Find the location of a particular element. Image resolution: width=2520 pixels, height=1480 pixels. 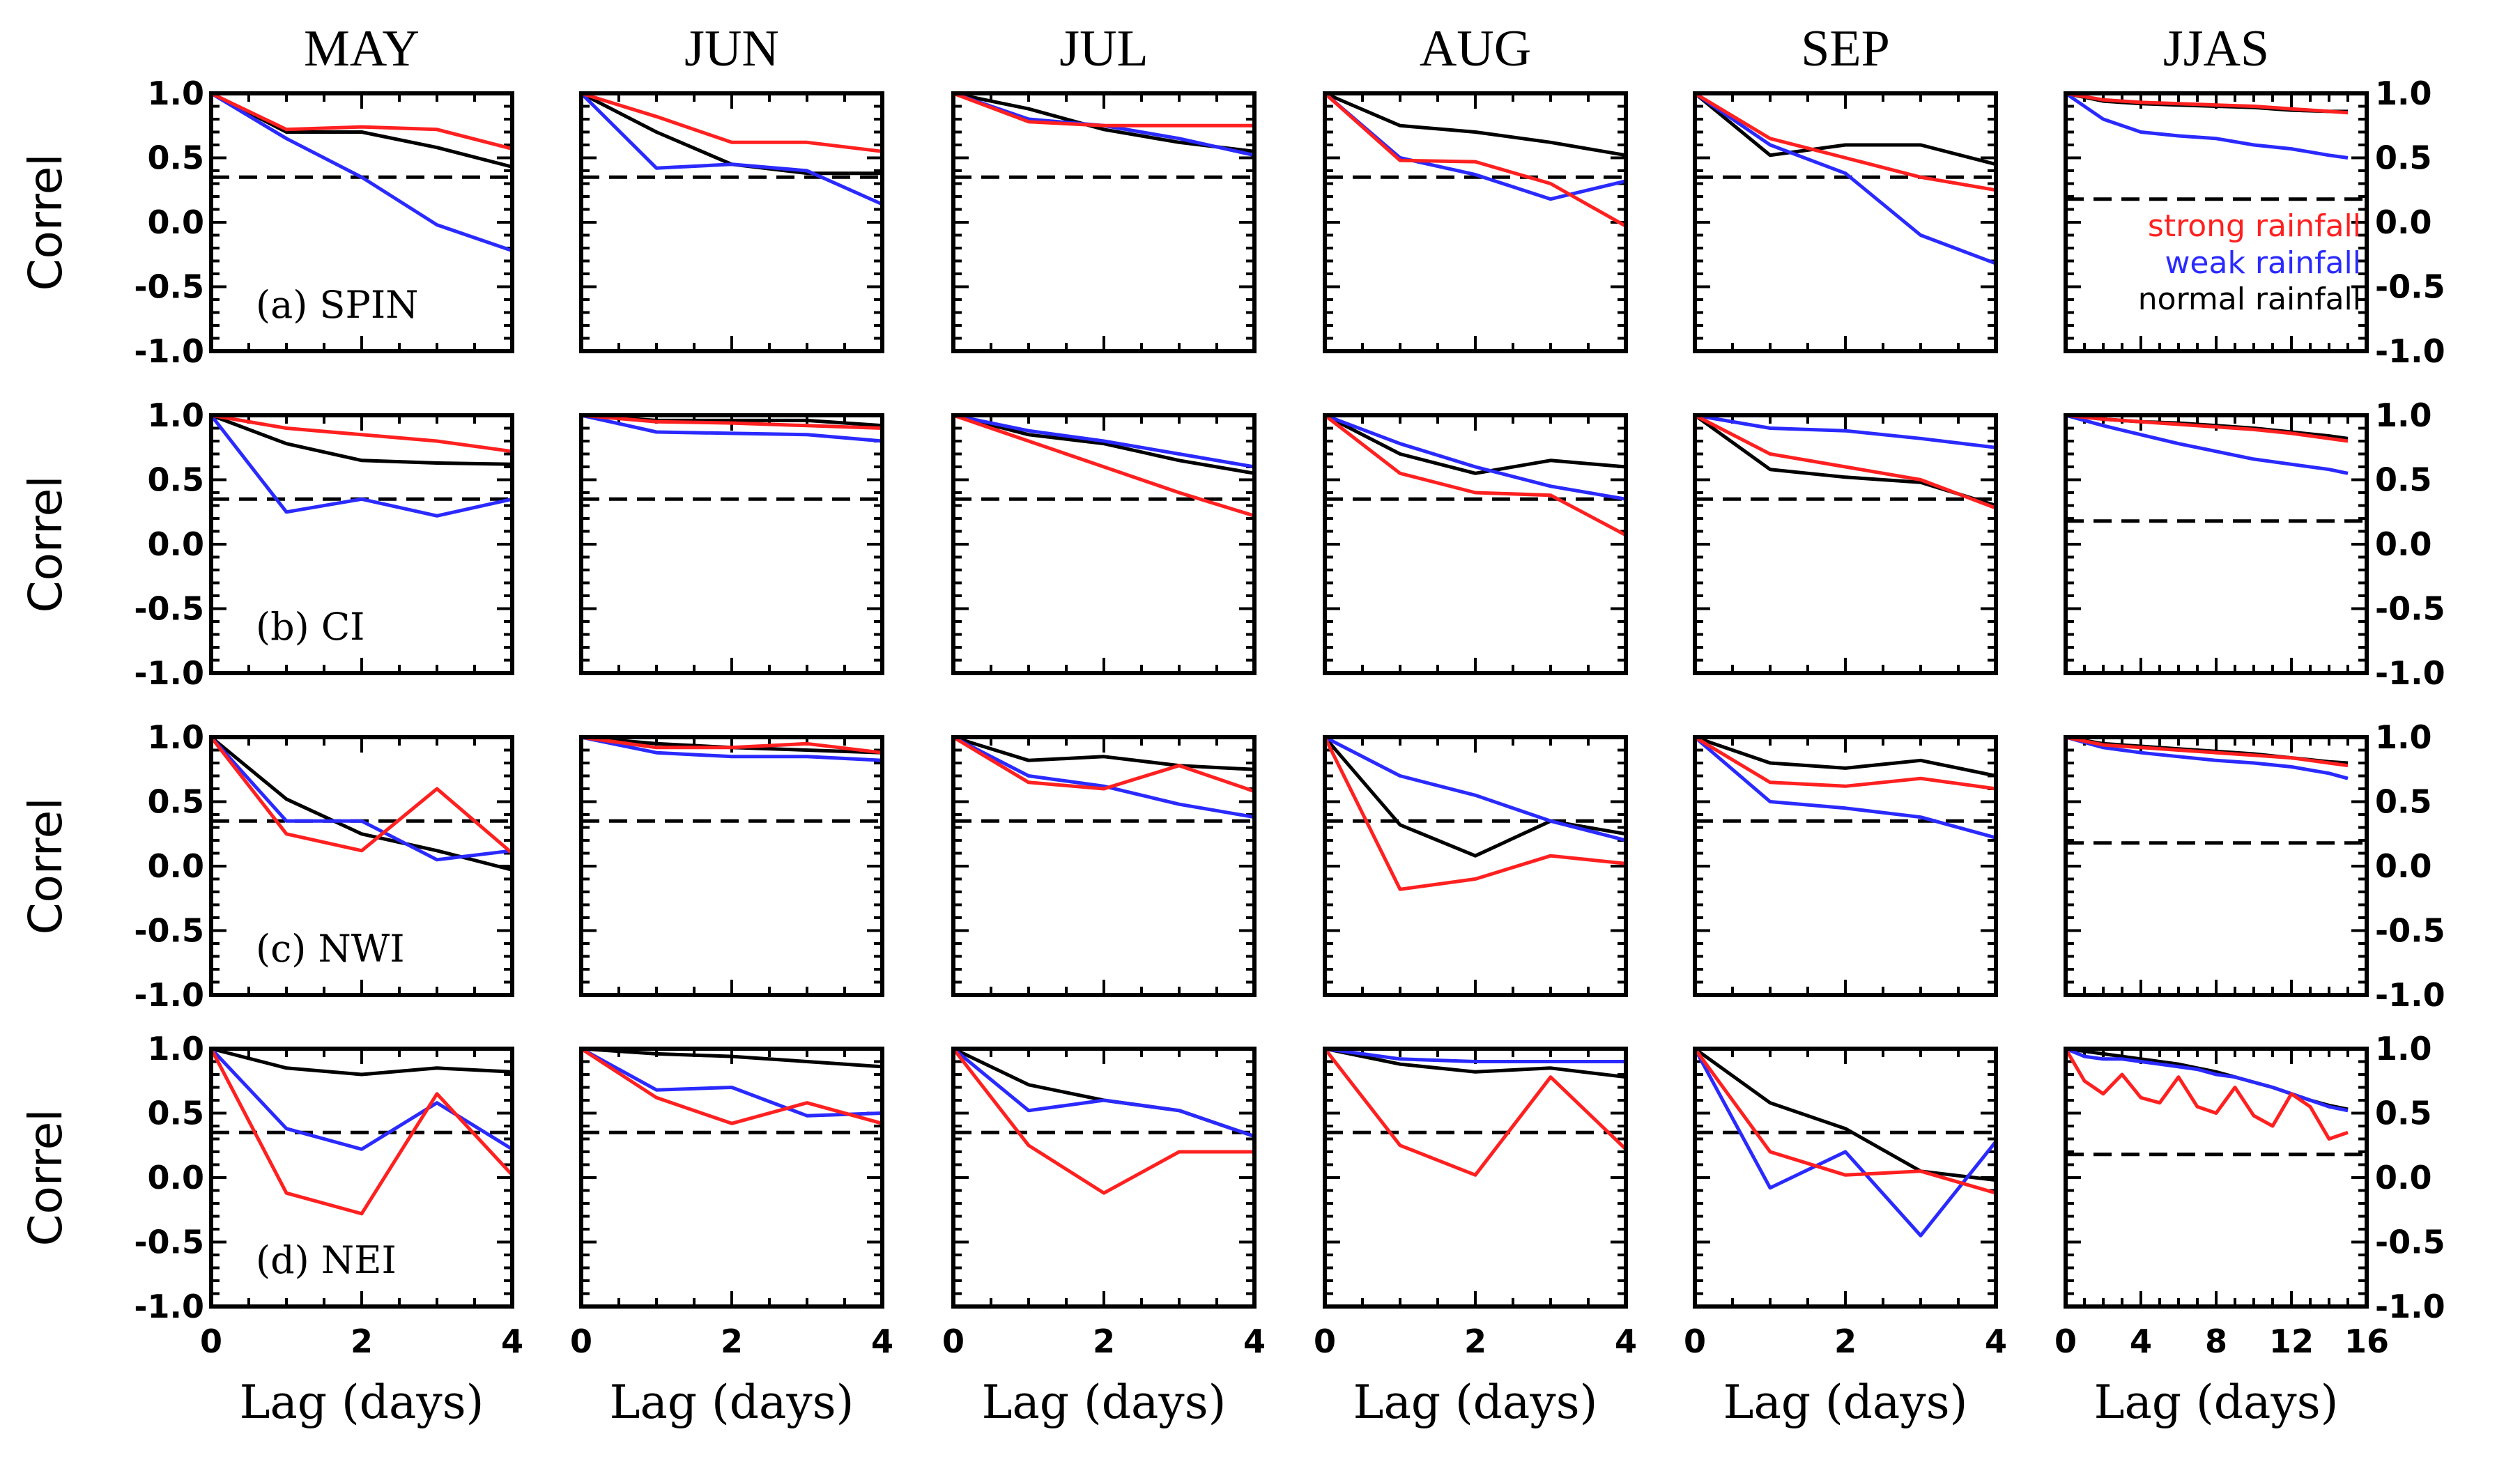

column-title-jul: JUL is located at coordinates (1103, 49).